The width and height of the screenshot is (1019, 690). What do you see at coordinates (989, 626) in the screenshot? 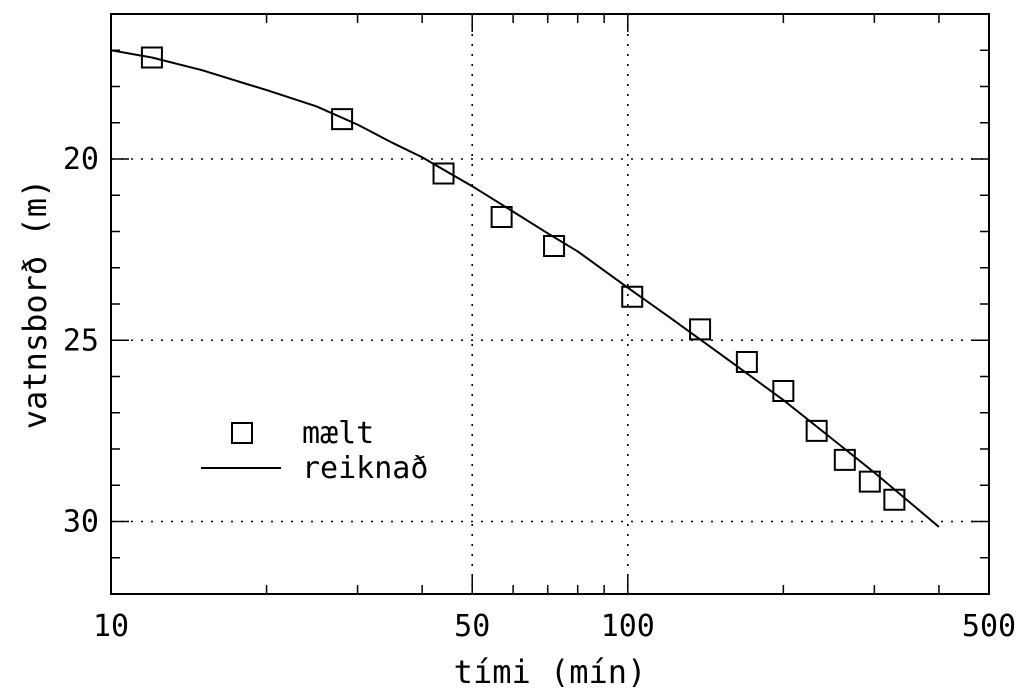
I see `x-tick-label-500: 500` at bounding box center [989, 626].